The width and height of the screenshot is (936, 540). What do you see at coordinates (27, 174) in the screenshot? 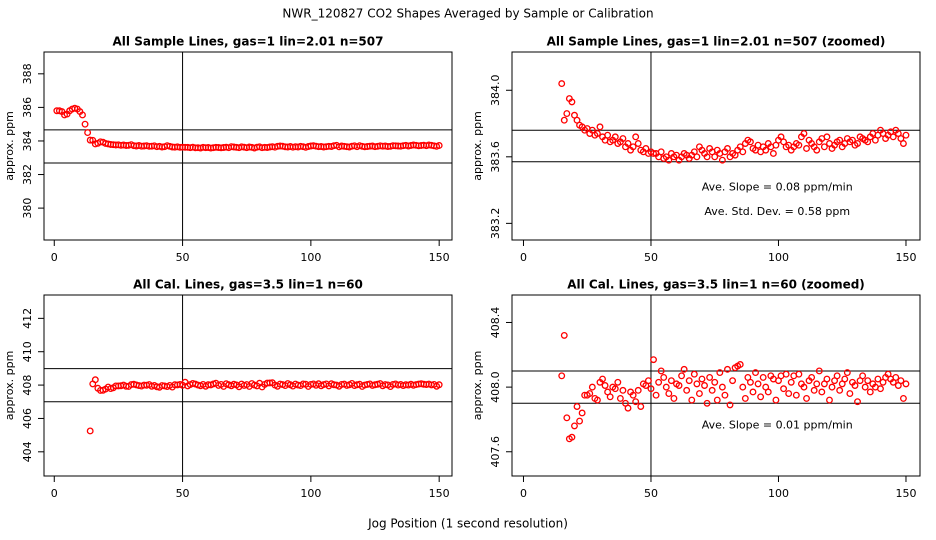
I see `y-tick-label: 382` at bounding box center [27, 174].